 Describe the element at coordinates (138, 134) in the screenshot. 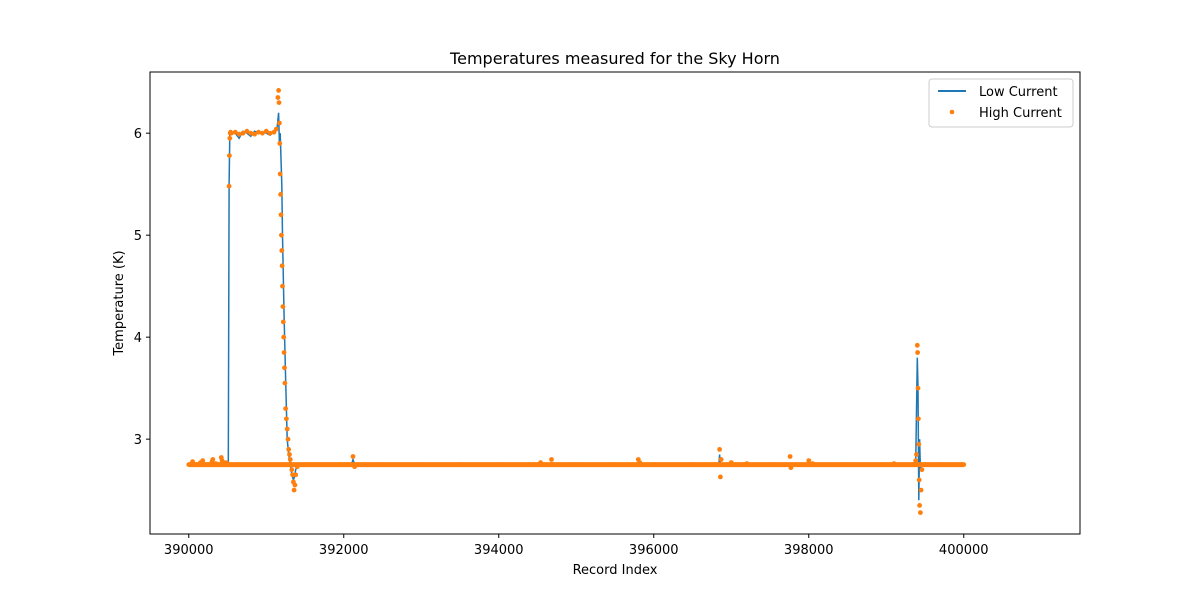

I see `y-tick-label: 6` at that location.